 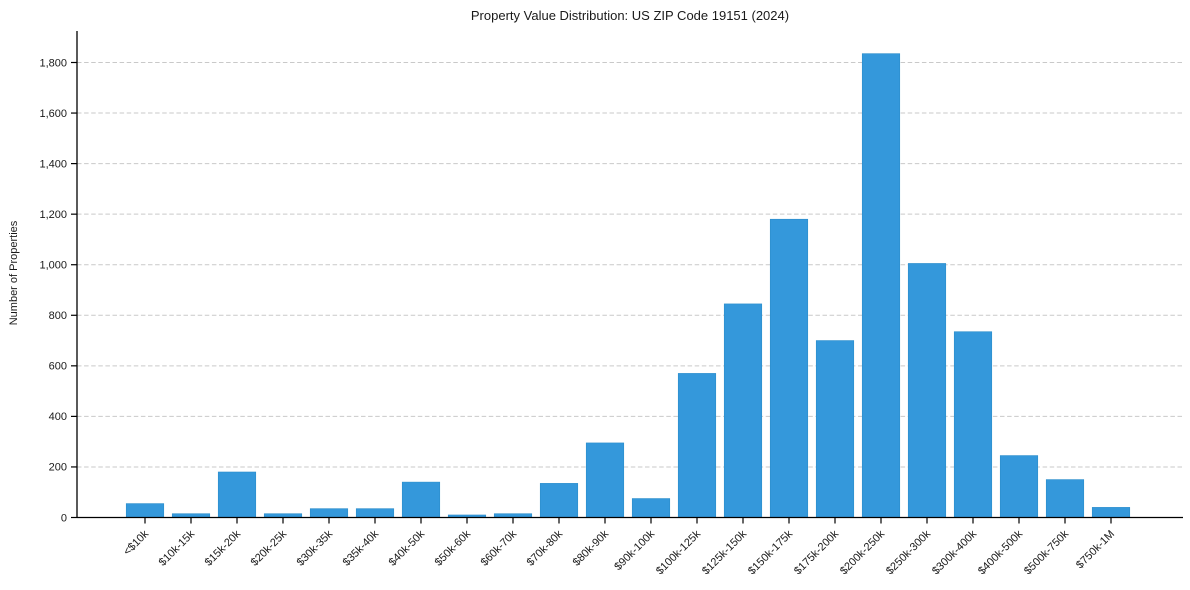 What do you see at coordinates (591, 548) in the screenshot?
I see `x-tick-label: $80k-90k` at bounding box center [591, 548].